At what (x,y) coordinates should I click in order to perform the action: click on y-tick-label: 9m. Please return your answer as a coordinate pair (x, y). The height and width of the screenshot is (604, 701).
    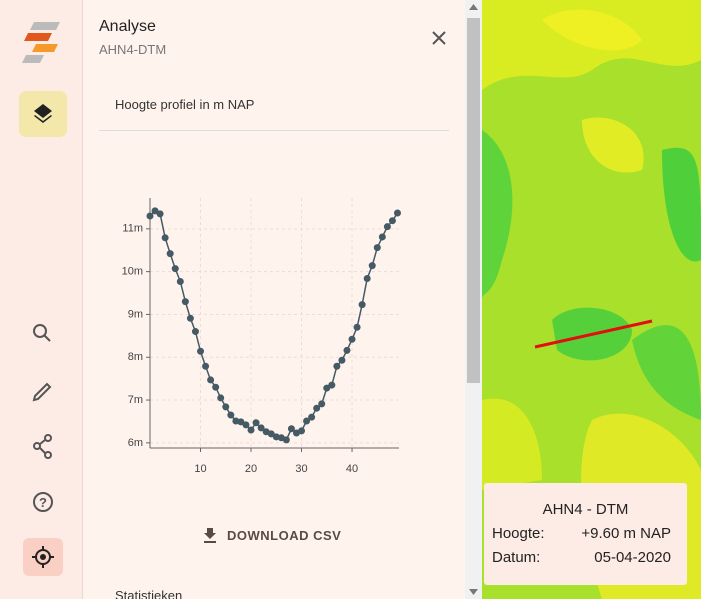
    Looking at the image, I should click on (135, 314).